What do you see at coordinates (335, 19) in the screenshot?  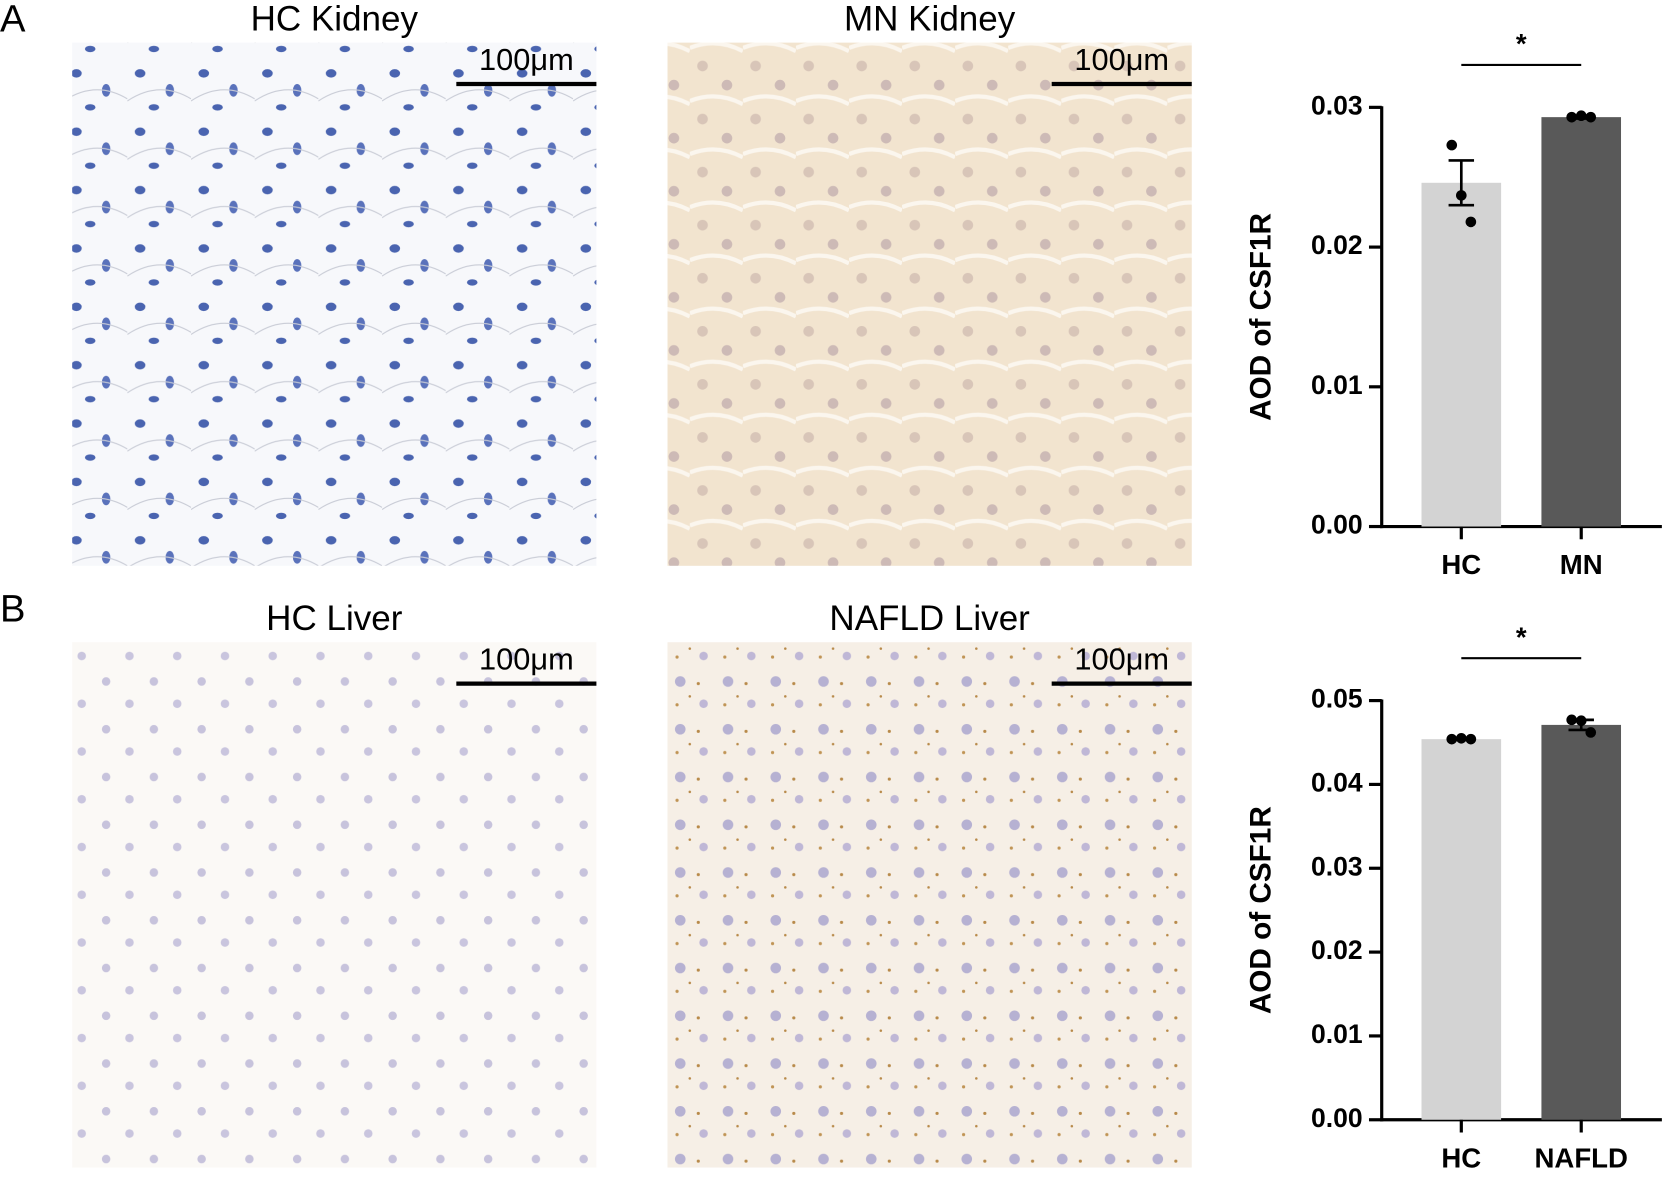 I see `image-title: HC Kidney` at bounding box center [335, 19].